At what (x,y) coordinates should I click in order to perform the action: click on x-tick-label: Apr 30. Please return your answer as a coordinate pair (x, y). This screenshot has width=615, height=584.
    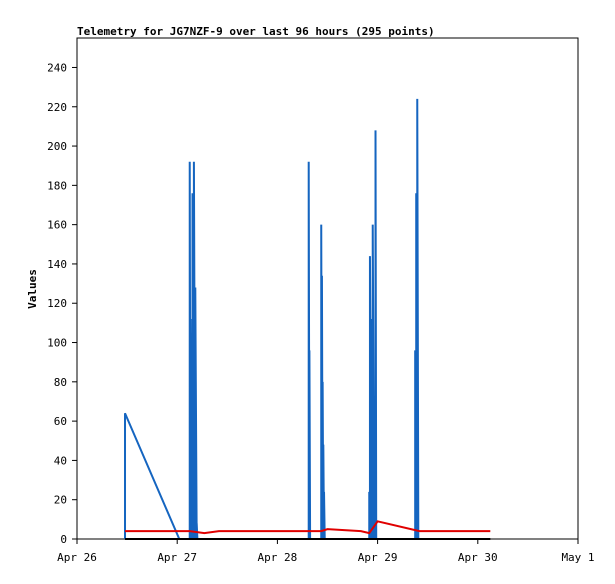
    Looking at the image, I should click on (478, 557).